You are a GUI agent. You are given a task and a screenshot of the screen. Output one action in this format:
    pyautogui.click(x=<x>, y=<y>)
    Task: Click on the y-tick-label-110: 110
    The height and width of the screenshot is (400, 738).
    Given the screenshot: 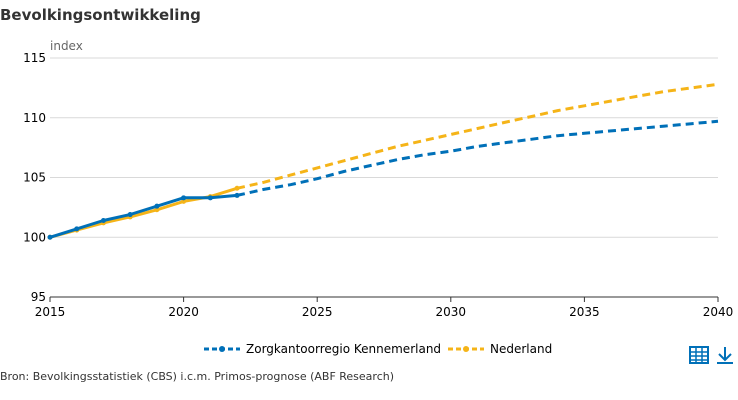 What is the action you would take?
    pyautogui.click(x=34, y=118)
    